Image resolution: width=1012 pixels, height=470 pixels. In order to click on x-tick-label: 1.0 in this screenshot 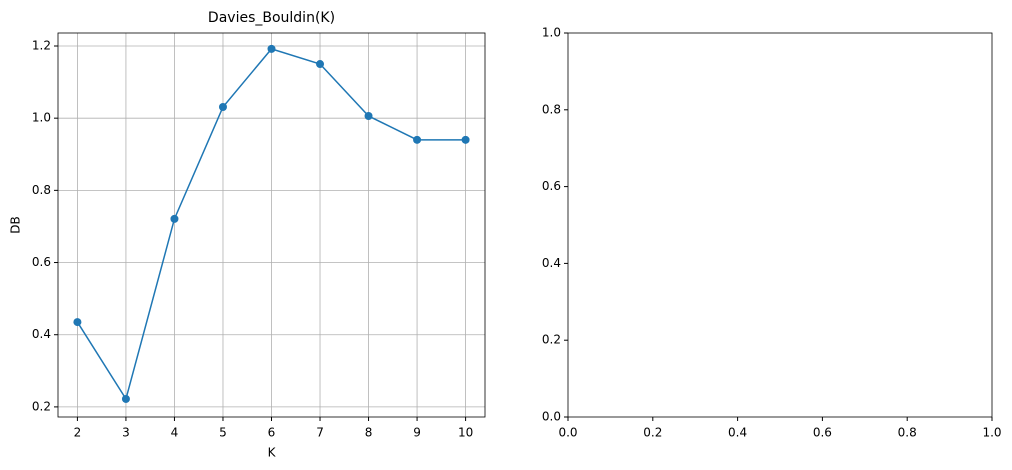, I will do `click(991, 433)`.